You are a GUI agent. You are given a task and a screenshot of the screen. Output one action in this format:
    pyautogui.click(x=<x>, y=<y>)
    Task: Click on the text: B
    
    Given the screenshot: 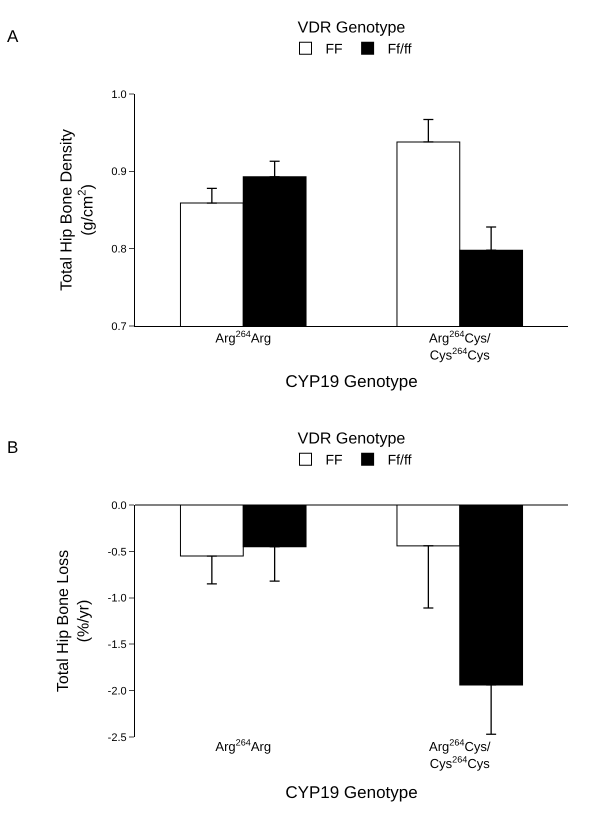 What is the action you would take?
    pyautogui.click(x=12, y=447)
    